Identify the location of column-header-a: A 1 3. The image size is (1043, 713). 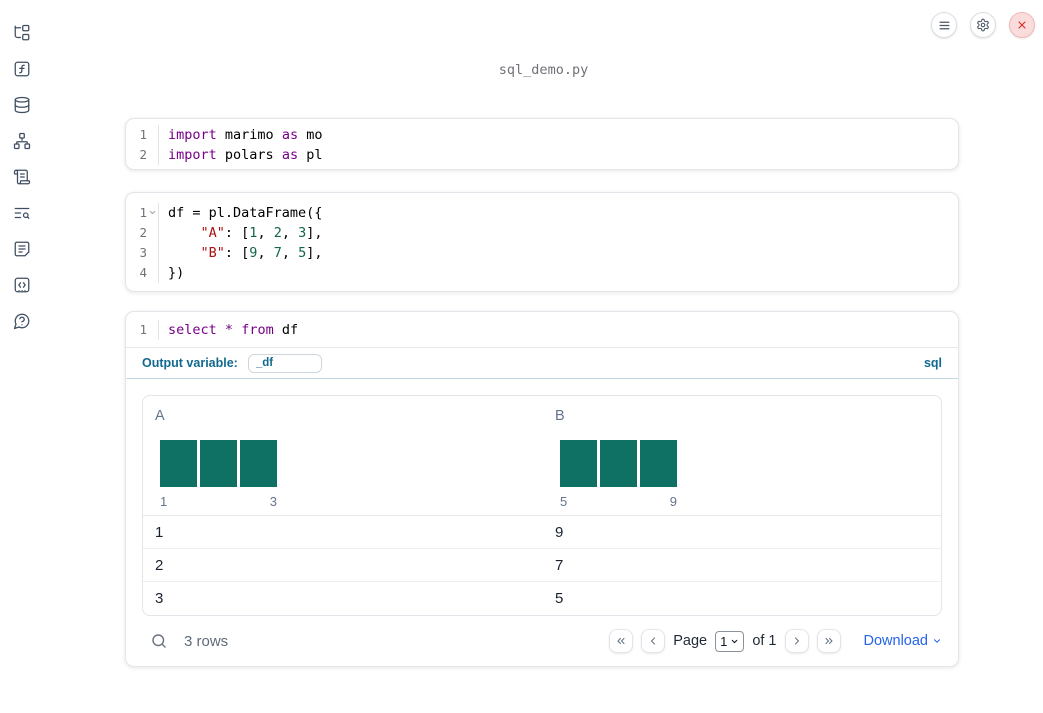
(355, 459).